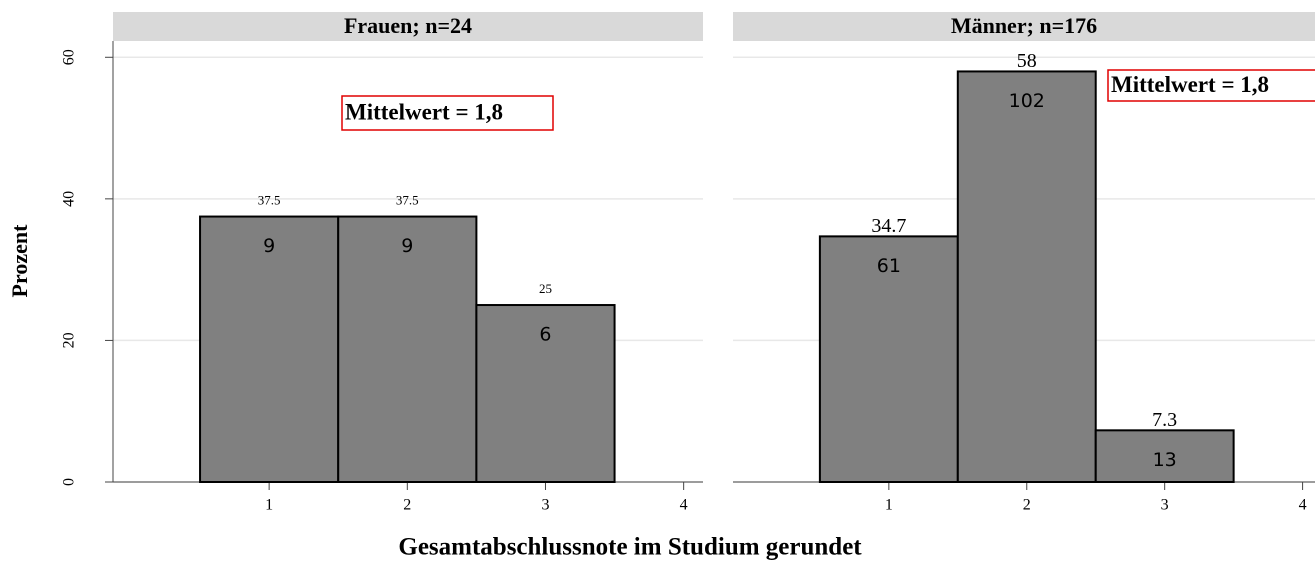 This screenshot has height=566, width=1315. What do you see at coordinates (69, 482) in the screenshot?
I see `y-tick-label: 0` at bounding box center [69, 482].